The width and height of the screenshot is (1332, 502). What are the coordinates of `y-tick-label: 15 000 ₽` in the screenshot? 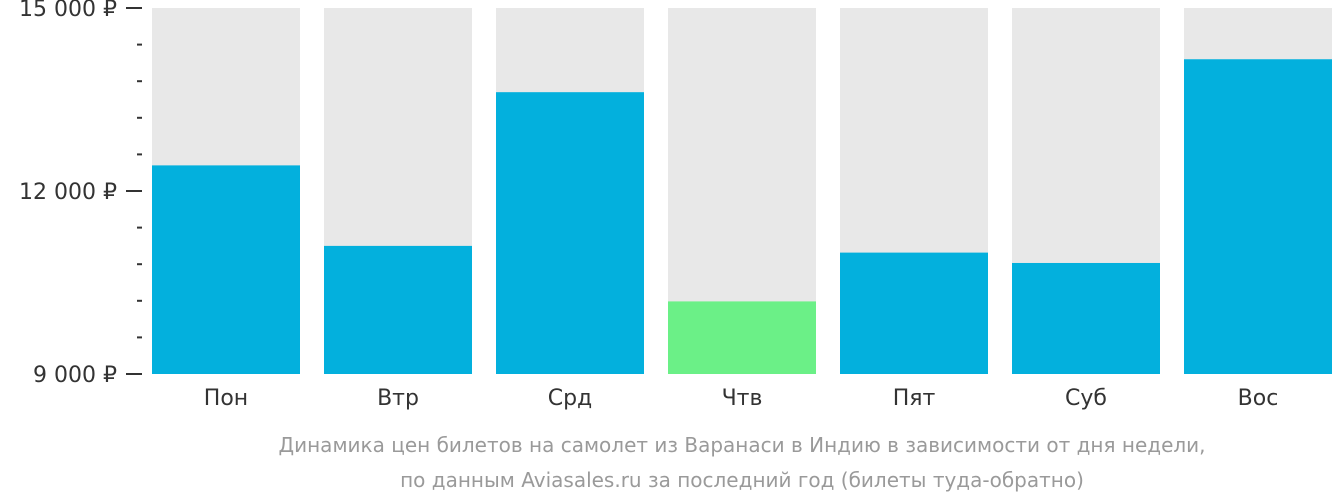 It's located at (68, 11).